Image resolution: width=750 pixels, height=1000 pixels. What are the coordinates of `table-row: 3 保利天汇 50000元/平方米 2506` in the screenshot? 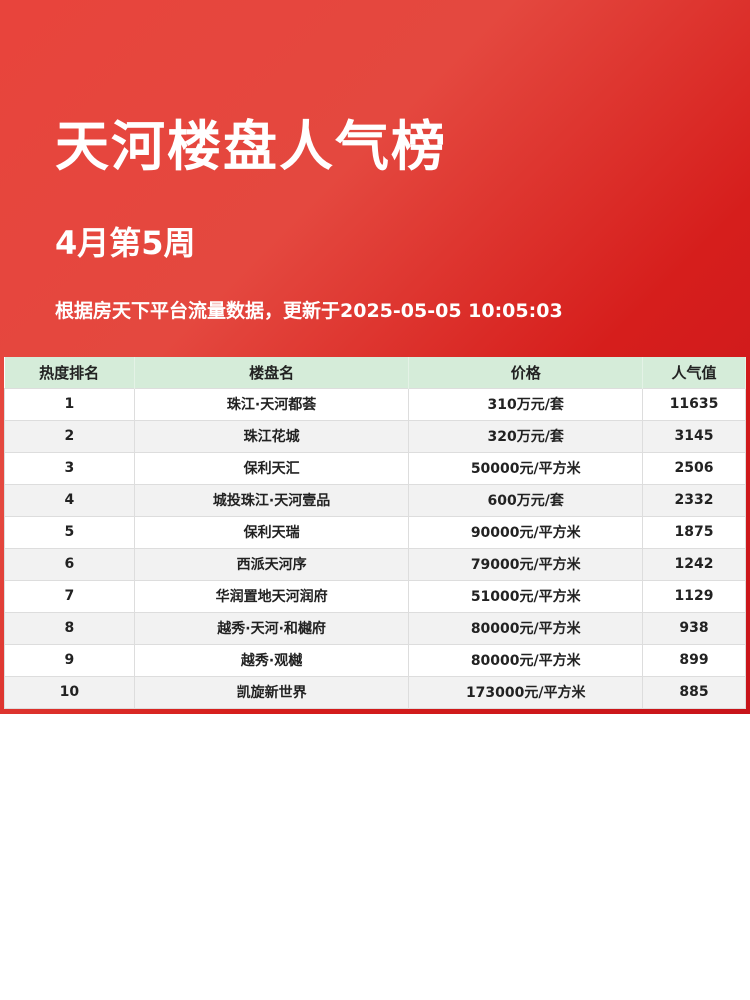 It's located at (375, 468).